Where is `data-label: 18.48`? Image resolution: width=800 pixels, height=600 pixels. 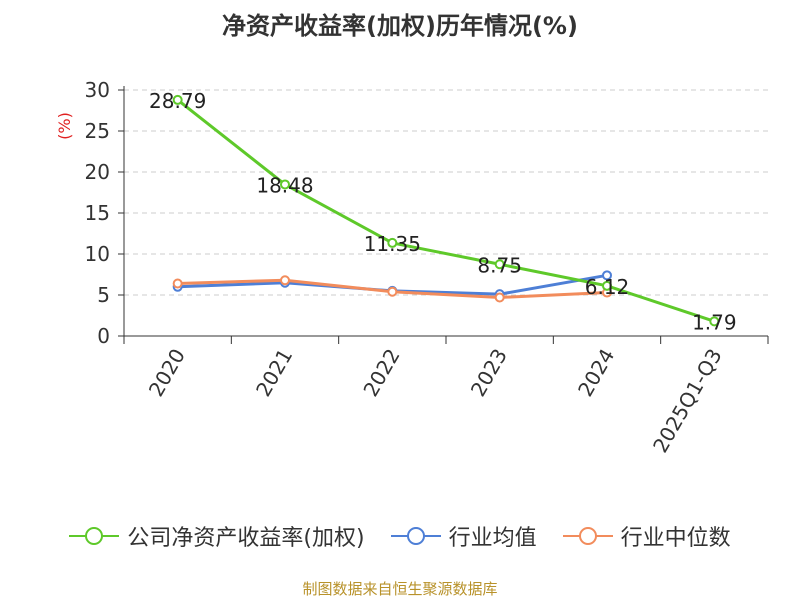
data-label: 18.48 is located at coordinates (284, 185).